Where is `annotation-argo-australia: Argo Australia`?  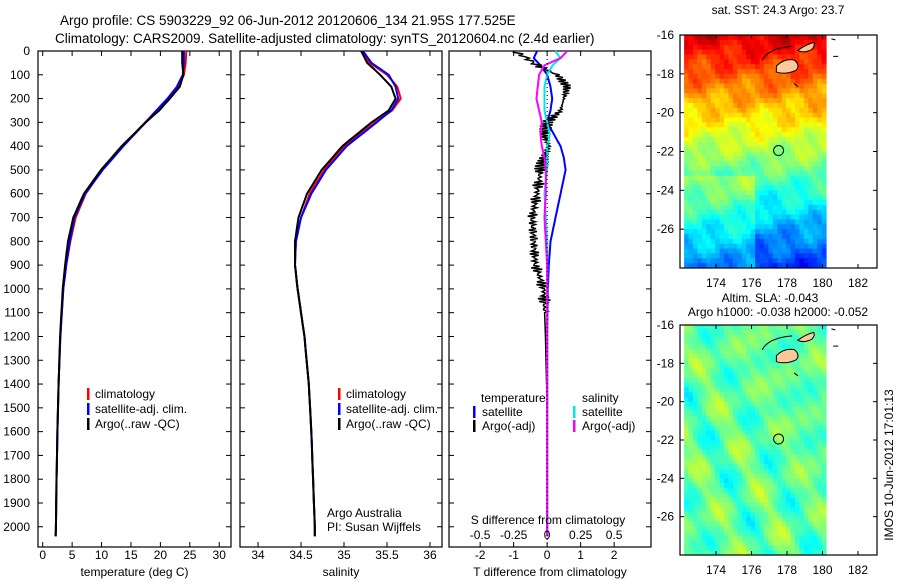 annotation-argo-australia: Argo Australia is located at coordinates (364, 513).